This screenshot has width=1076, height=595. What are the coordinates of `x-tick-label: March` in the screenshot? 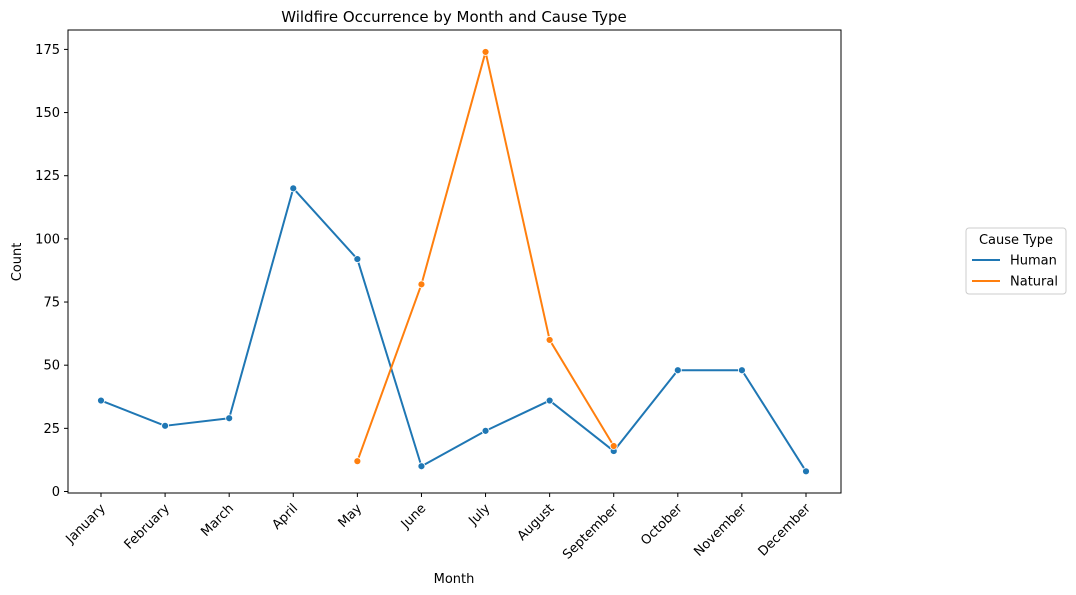 It's located at (217, 520).